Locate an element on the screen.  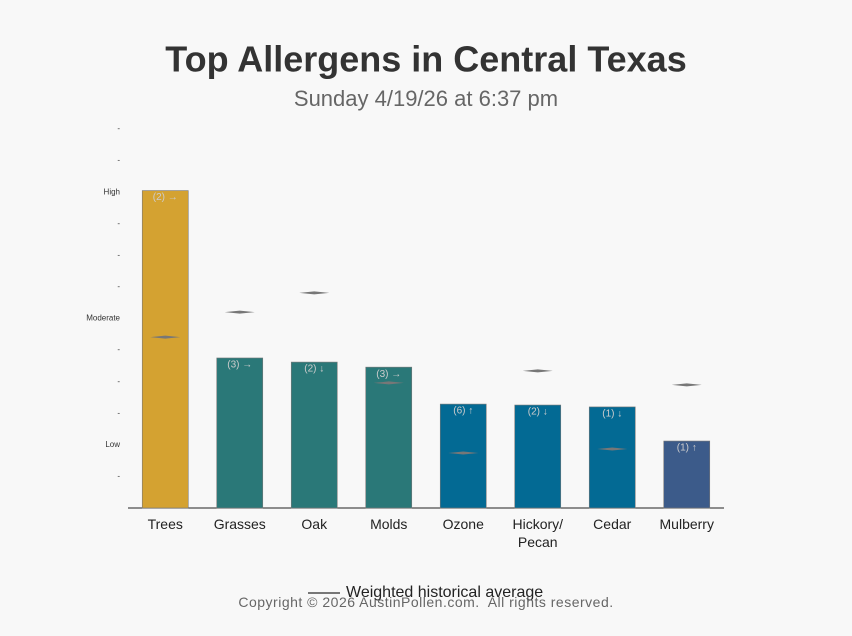
x-tick-label: Grasses is located at coordinates (239, 524).